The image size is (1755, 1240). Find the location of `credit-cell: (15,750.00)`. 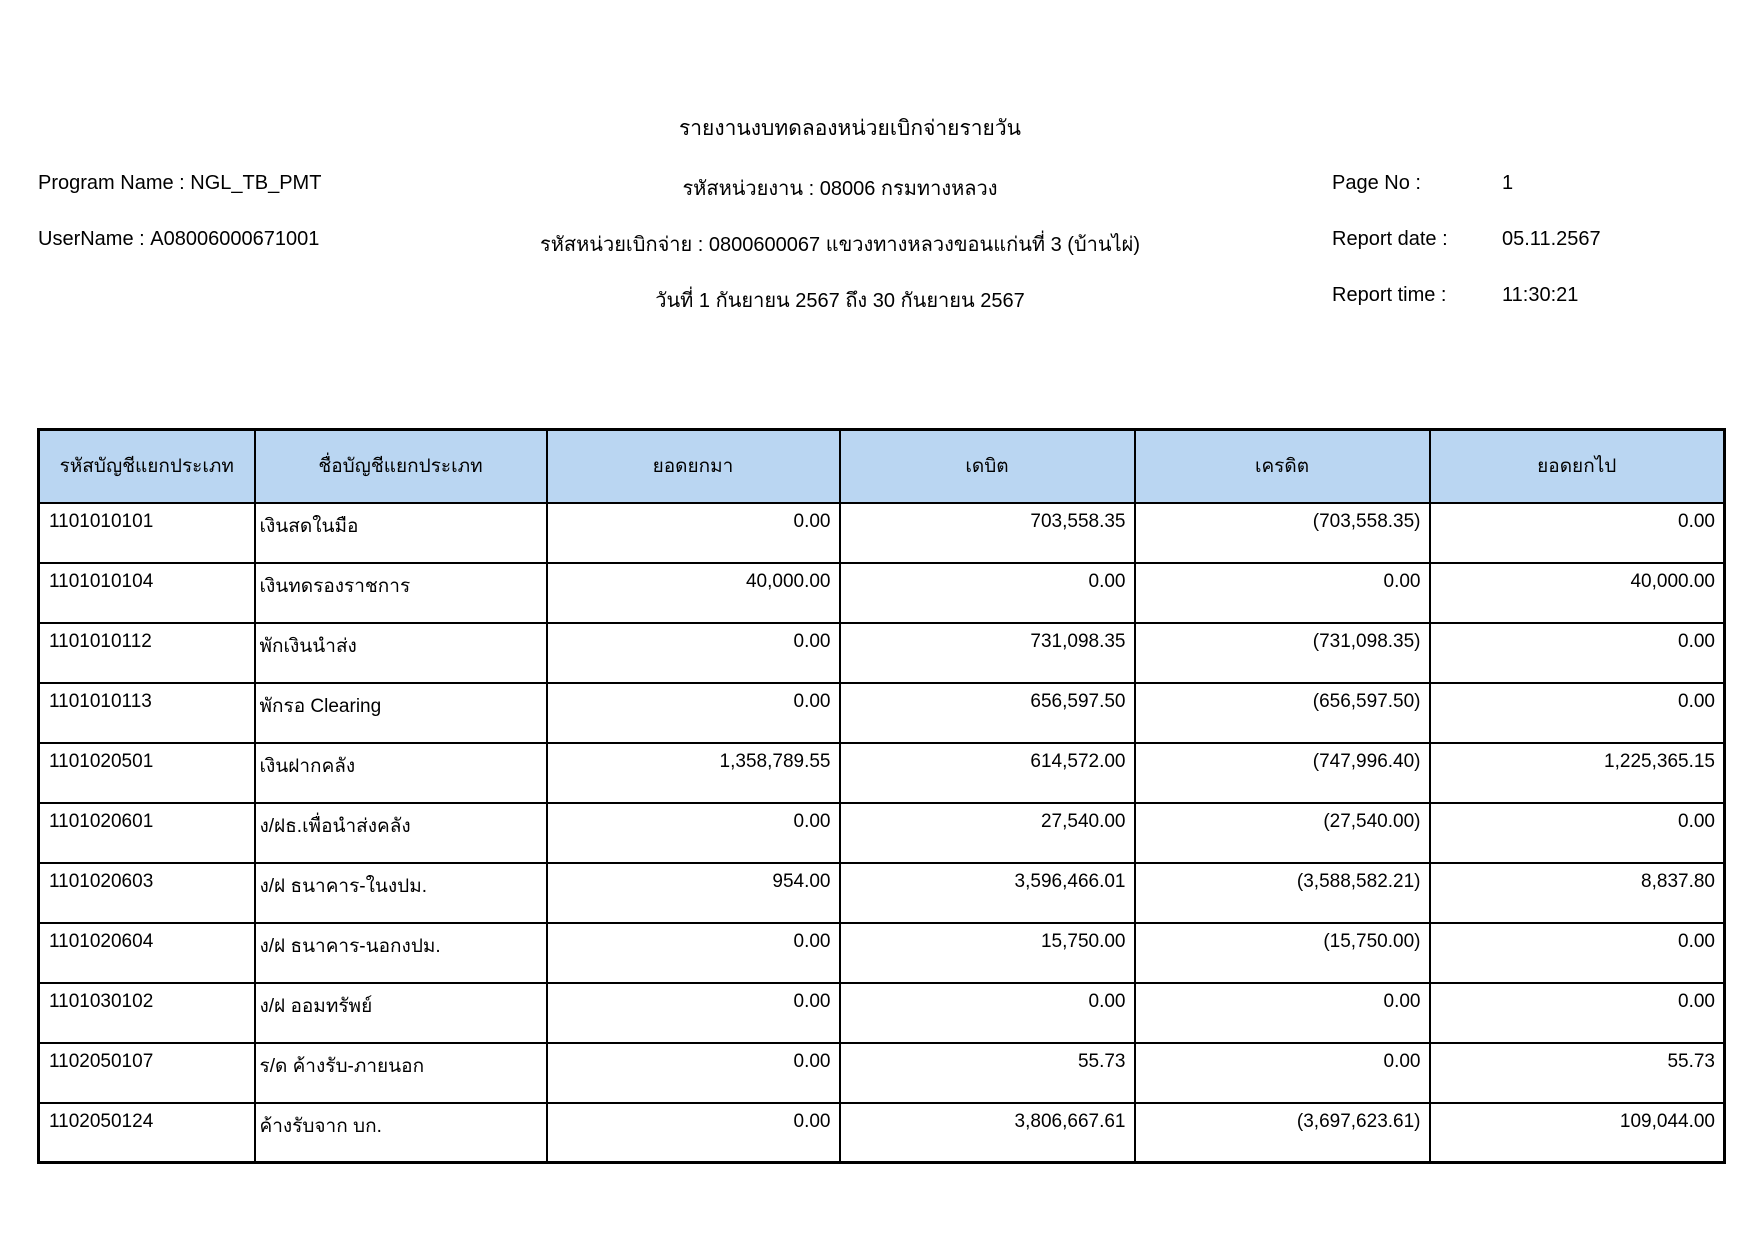

credit-cell: (15,750.00) is located at coordinates (1282, 952).